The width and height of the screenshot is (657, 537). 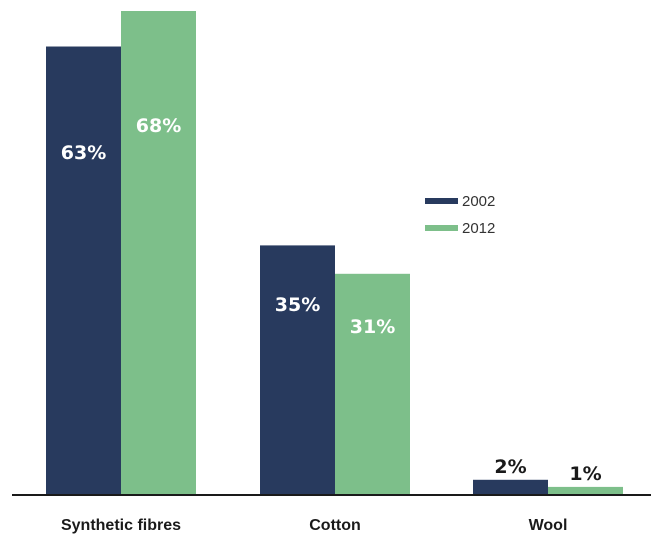 What do you see at coordinates (441, 228) in the screenshot?
I see `legend-swatch-2012` at bounding box center [441, 228].